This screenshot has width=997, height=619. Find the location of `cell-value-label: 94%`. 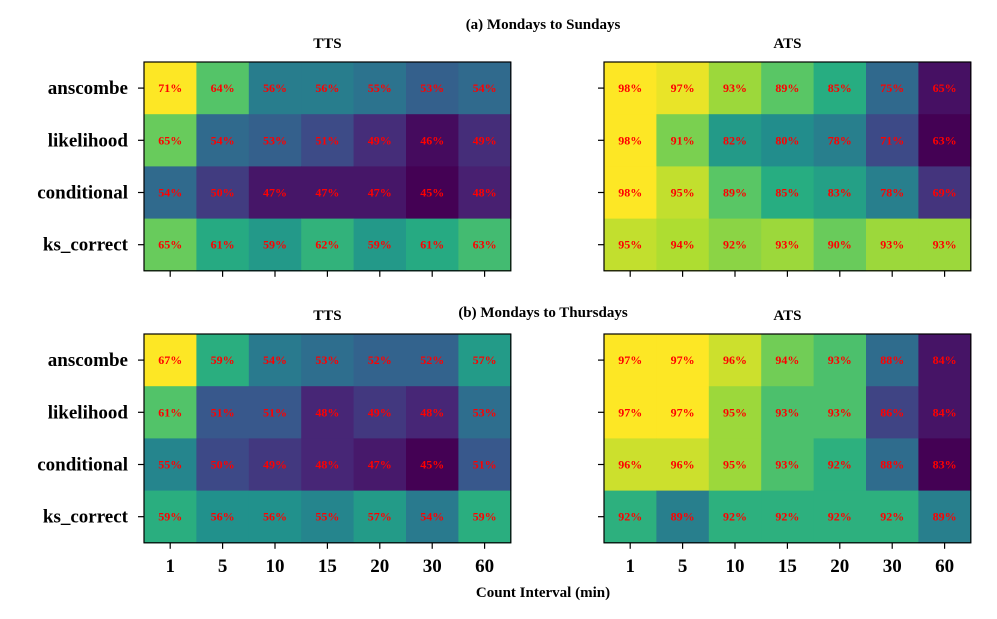

cell-value-label: 94% is located at coordinates (683, 245).